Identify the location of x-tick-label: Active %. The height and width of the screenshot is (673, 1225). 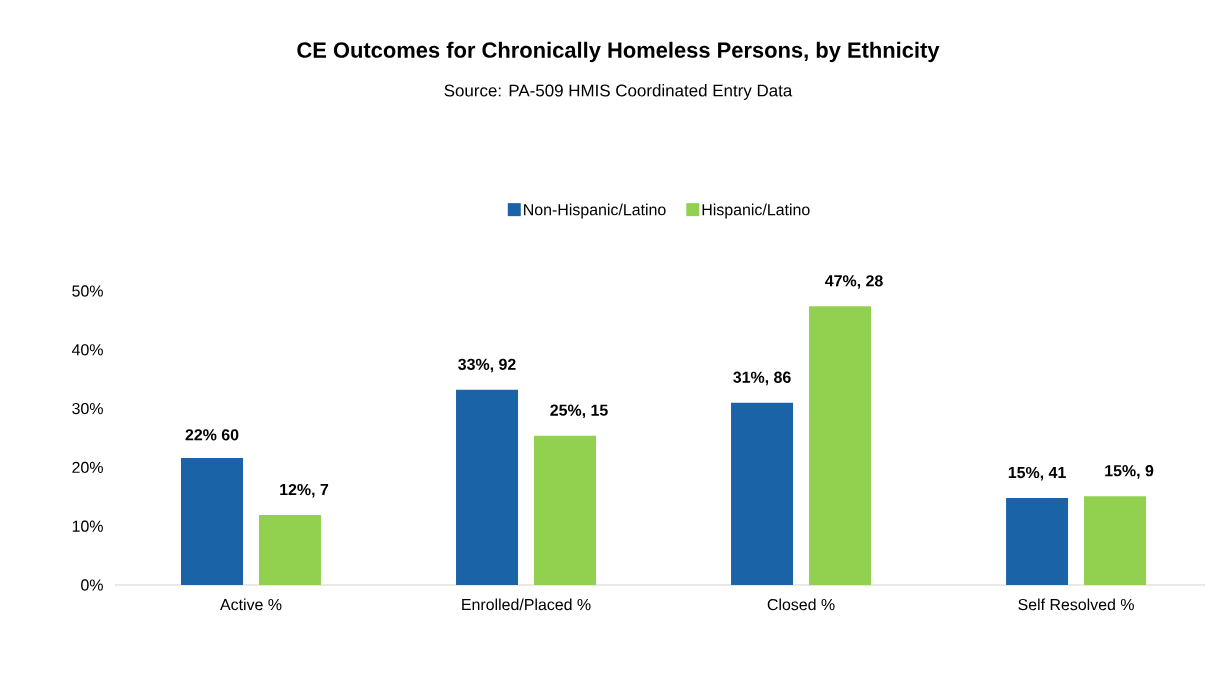
(251, 604).